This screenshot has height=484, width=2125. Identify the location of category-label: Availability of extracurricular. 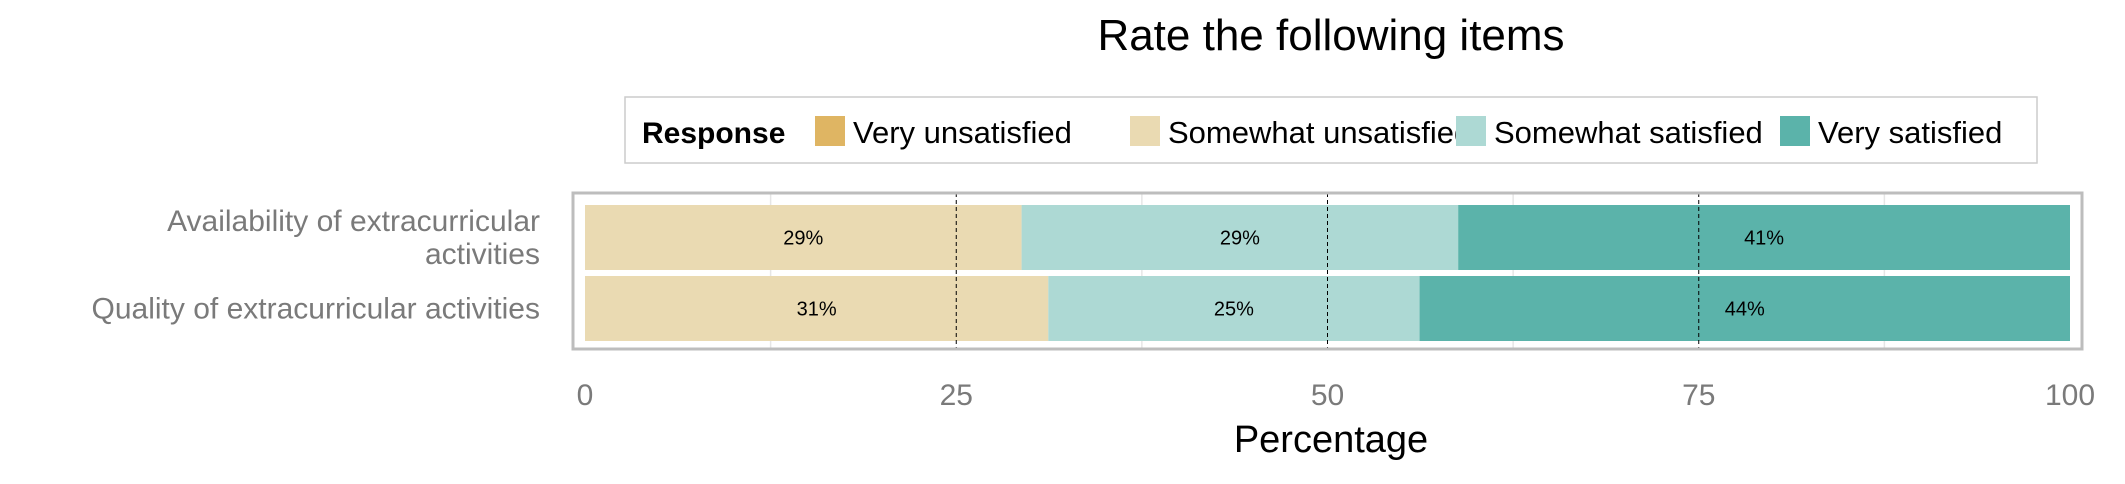
(353, 221).